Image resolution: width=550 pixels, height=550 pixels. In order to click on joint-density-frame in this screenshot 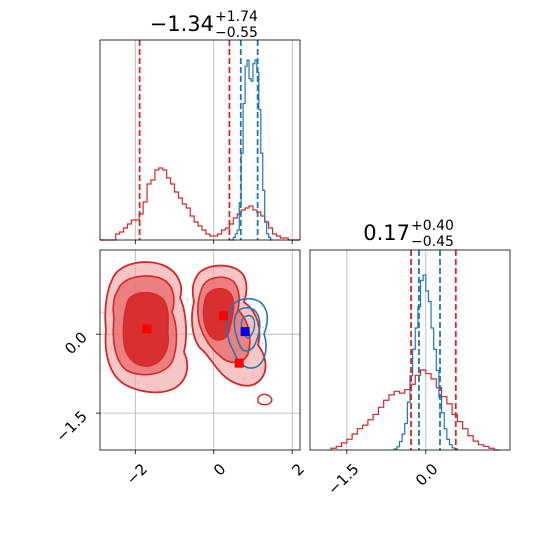, I will do `click(200, 350)`.